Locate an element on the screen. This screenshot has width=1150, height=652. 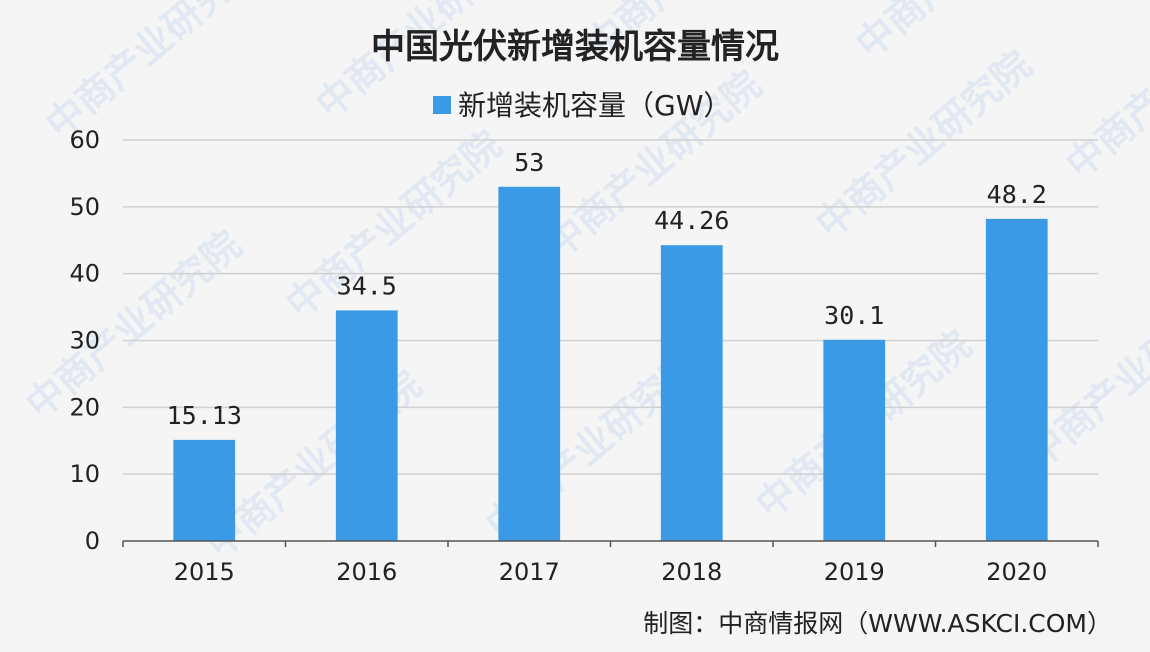
x-tick-label-2015: 2015 is located at coordinates (204, 572).